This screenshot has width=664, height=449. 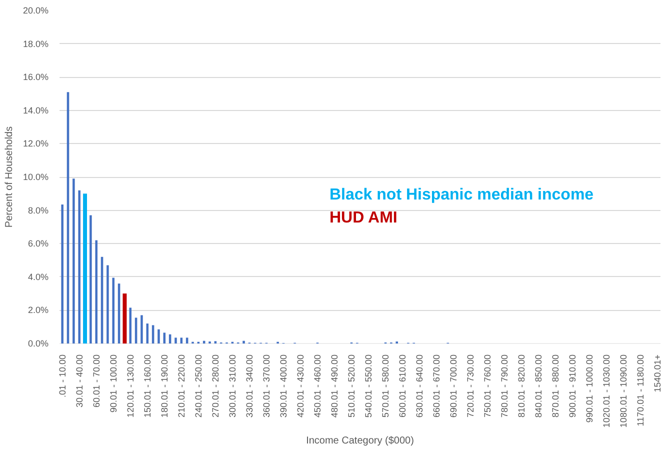 I want to click on x-tick-label: 390.01 - 400.00, so click(x=283, y=386).